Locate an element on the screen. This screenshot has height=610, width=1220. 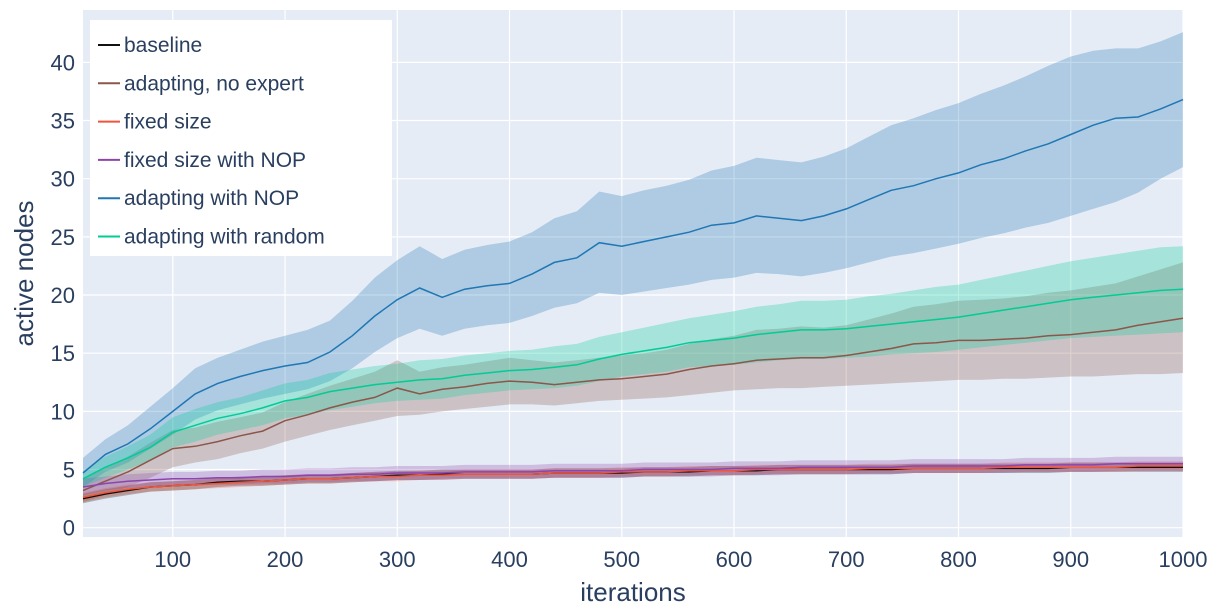
x-axis-ticks: 100 200 300 400 500 600 700 800 900 1000 is located at coordinates (680, 559).